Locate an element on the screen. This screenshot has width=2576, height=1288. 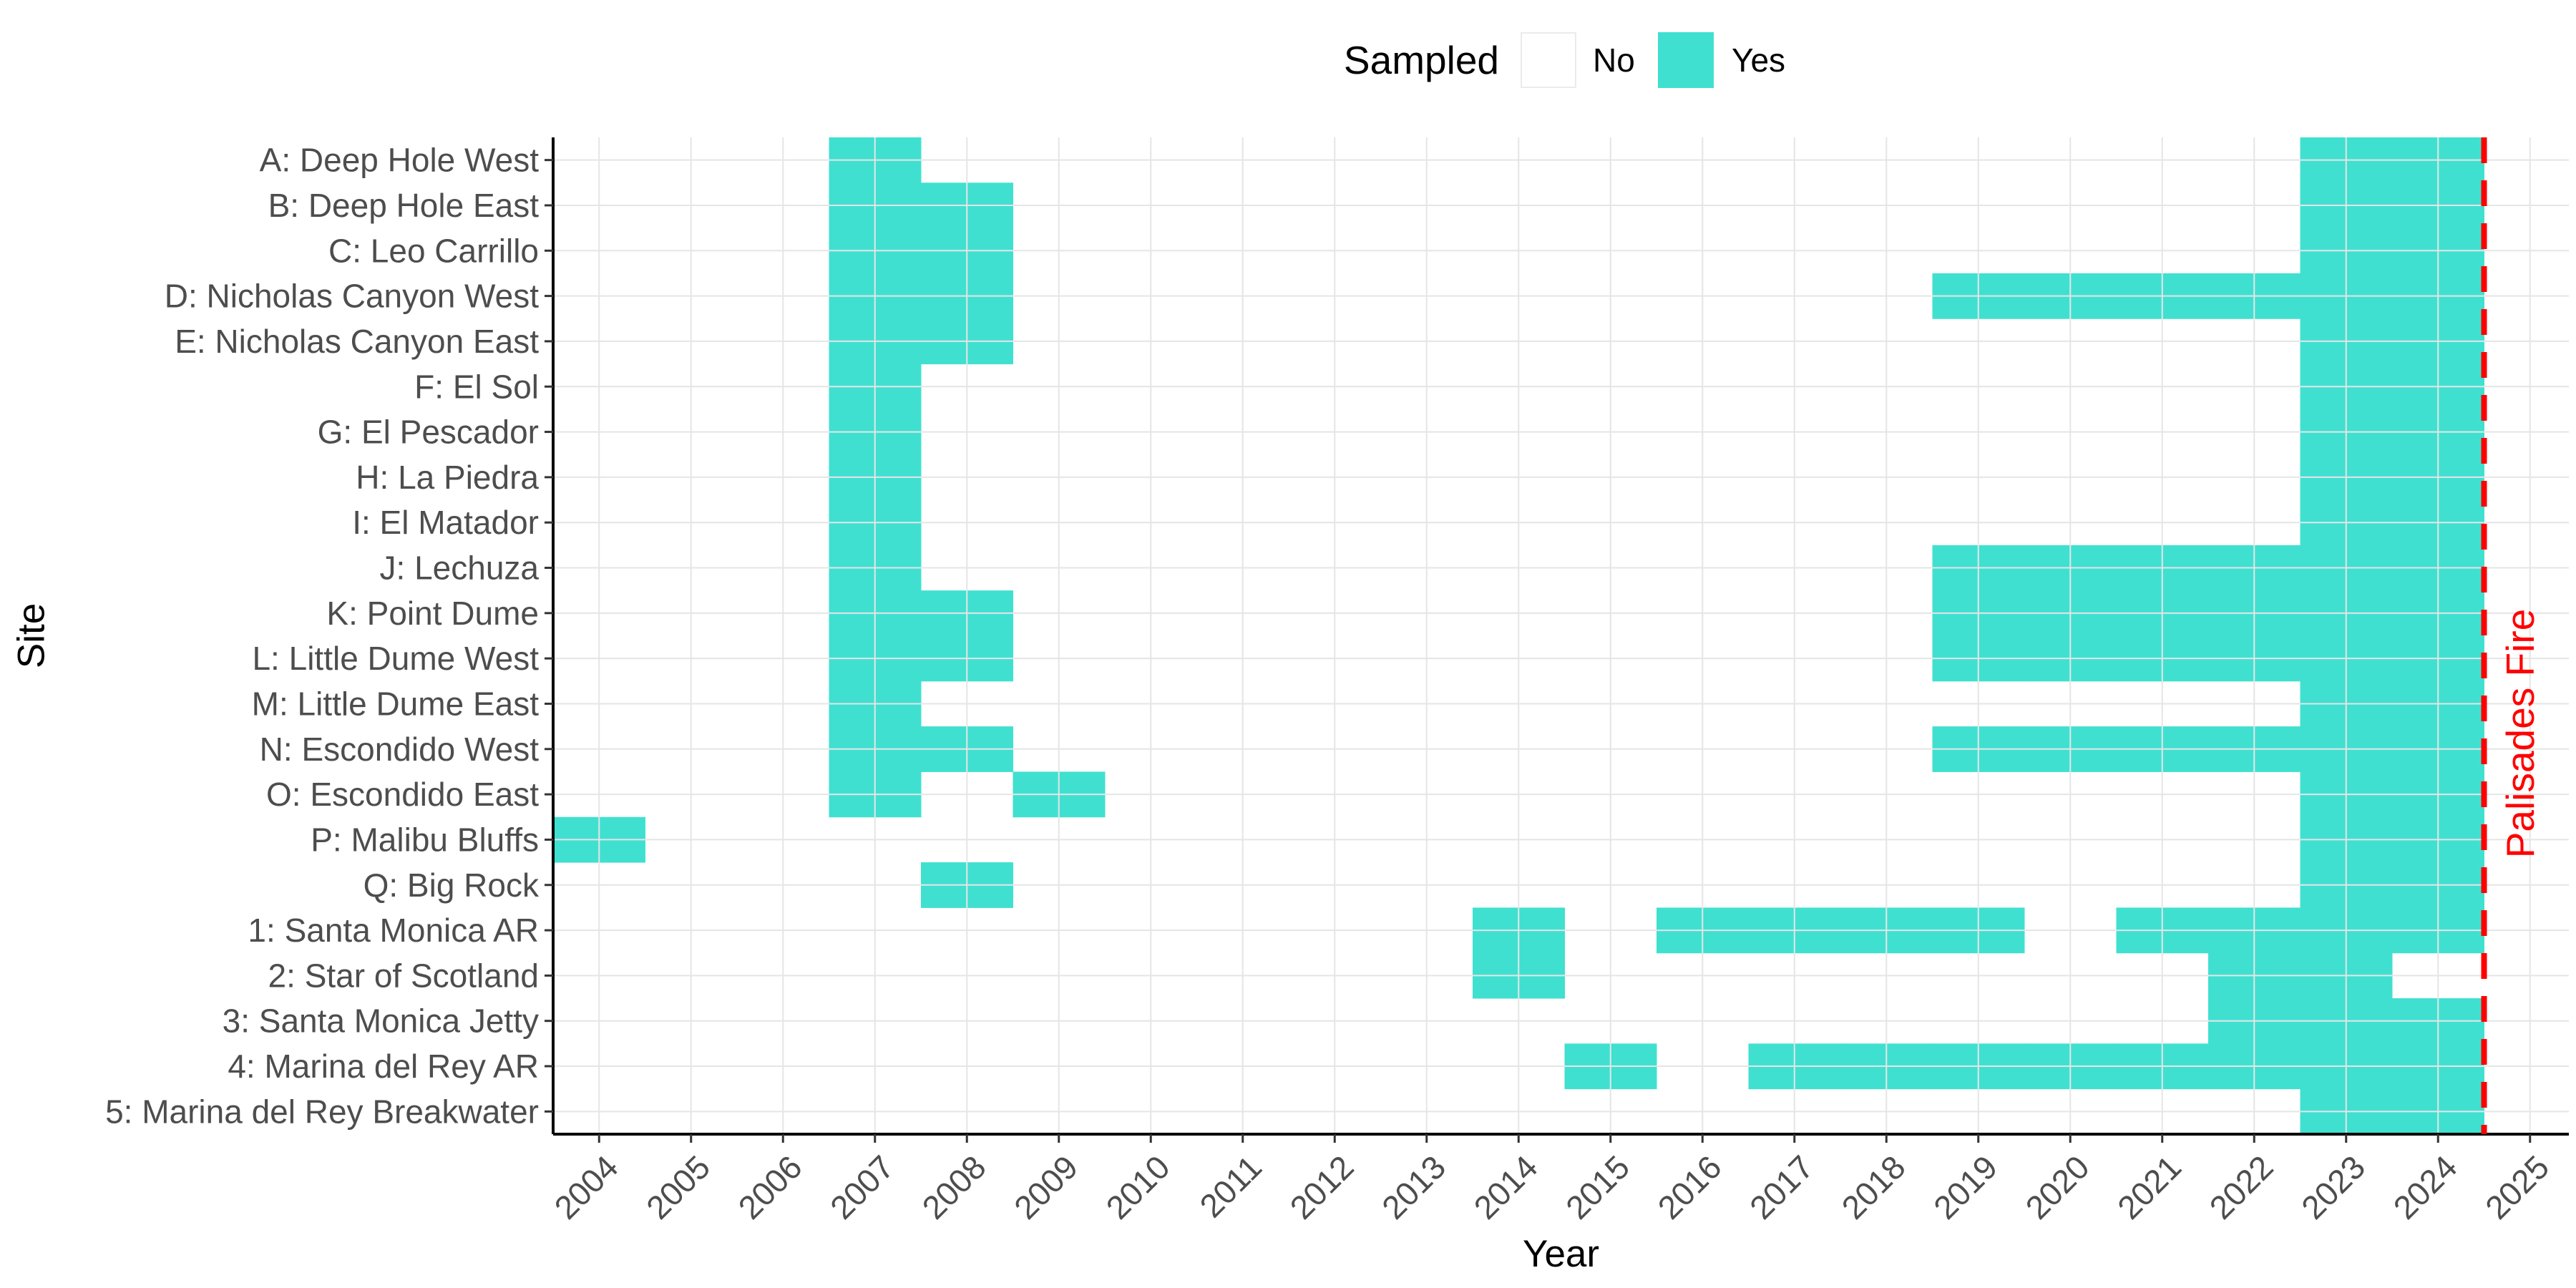
x-tick-label: 2015 is located at coordinates (1597, 1187).